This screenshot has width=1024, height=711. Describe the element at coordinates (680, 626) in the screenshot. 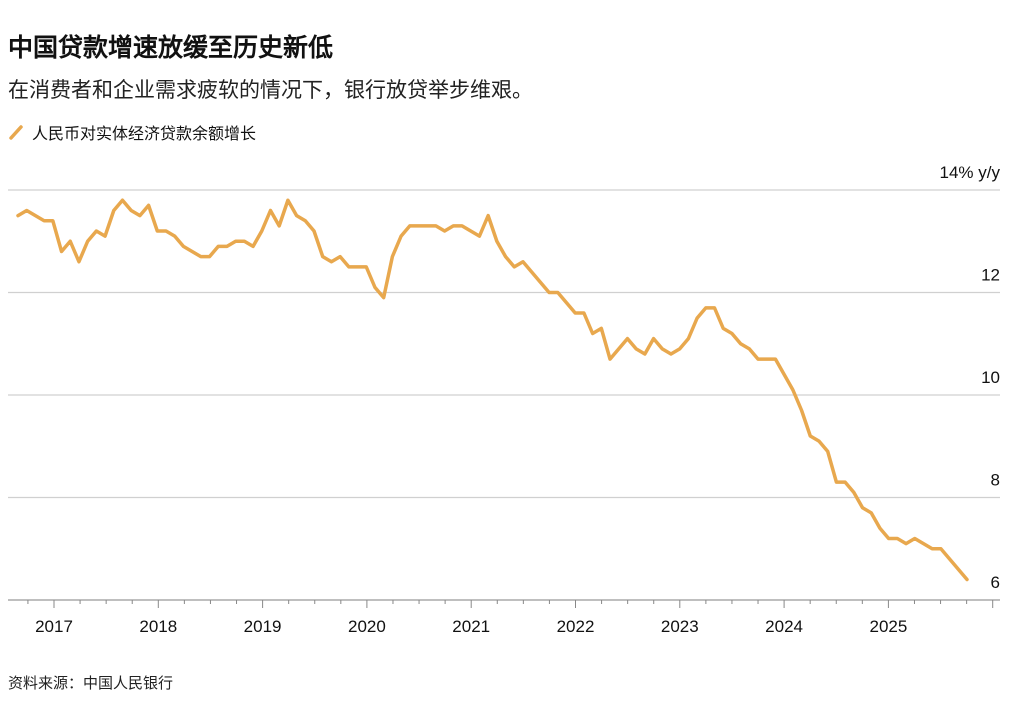

I see `x-tick-label: 2023` at that location.